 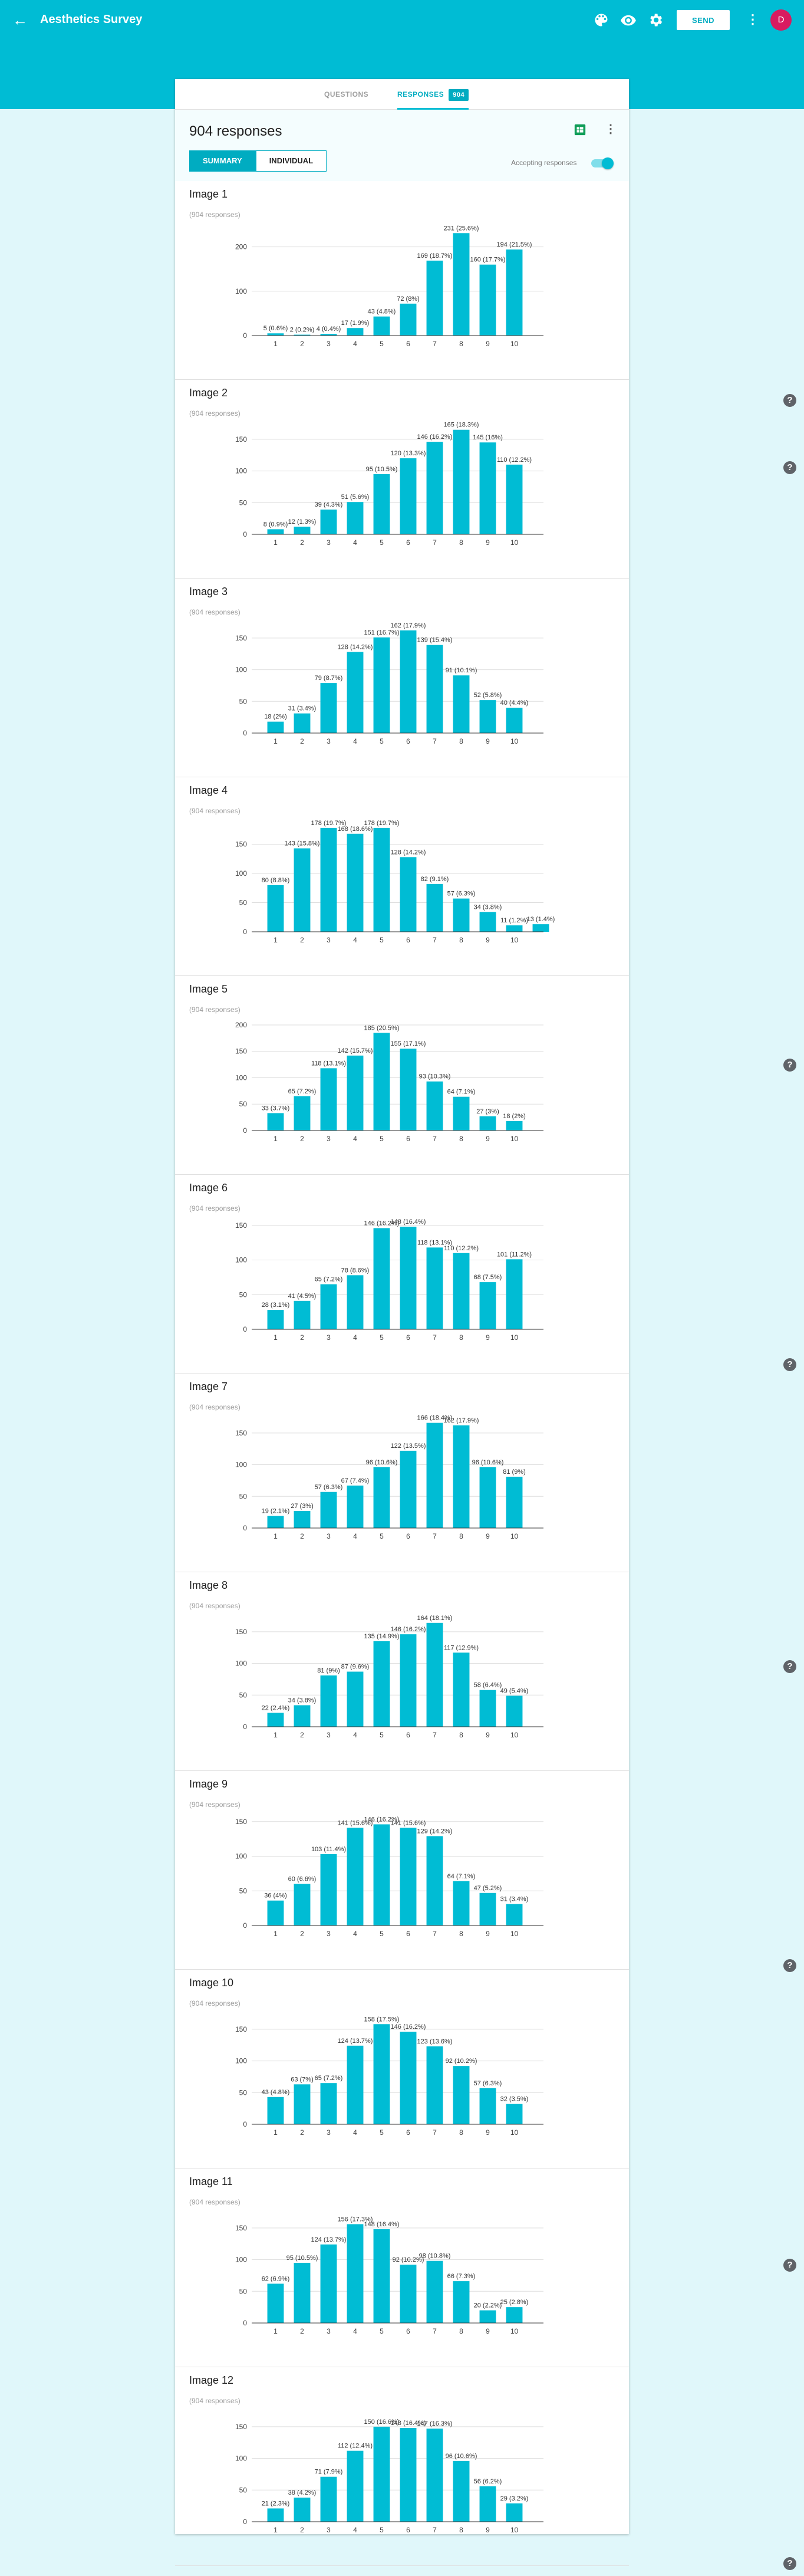 I want to click on tab-questions: QUESTIONS, so click(x=346, y=94).